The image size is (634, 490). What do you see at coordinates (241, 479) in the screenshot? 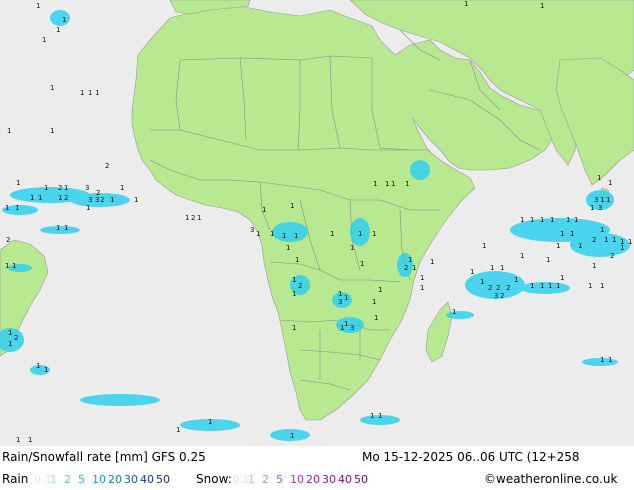
I see `snow-leg-item: 0.1` at bounding box center [241, 479].